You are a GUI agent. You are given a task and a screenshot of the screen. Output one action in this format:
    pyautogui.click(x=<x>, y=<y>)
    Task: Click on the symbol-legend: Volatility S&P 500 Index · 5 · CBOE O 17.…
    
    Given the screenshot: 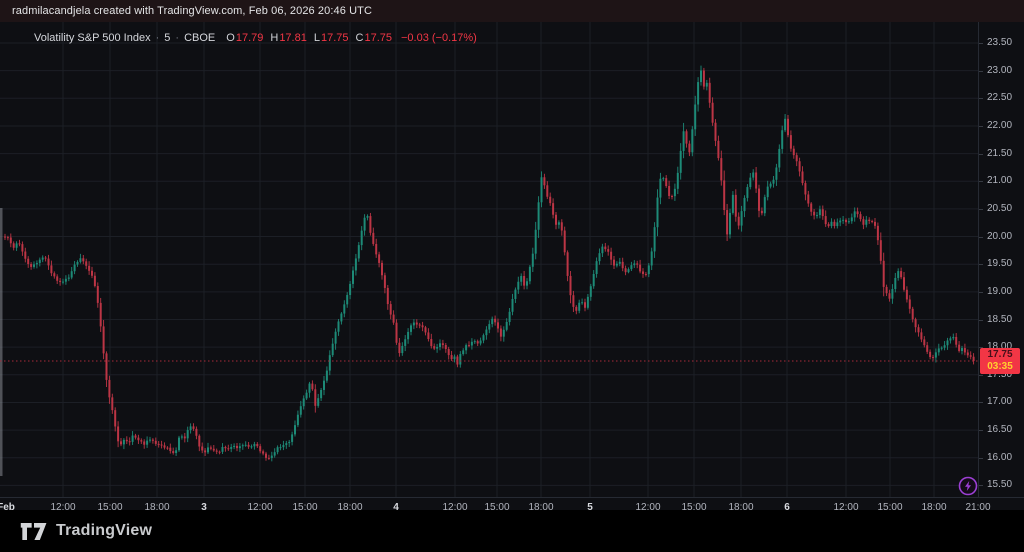 What is the action you would take?
    pyautogui.click(x=255, y=38)
    